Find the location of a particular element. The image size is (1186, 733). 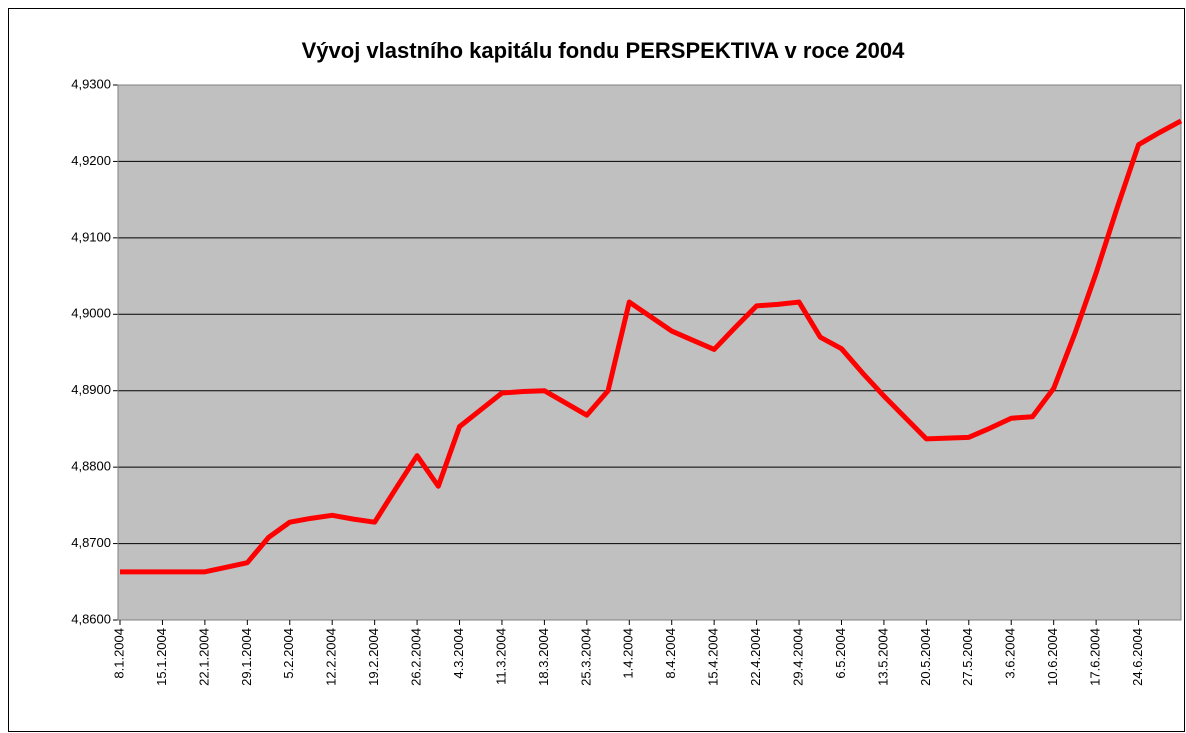

x-tick-label: 17.6.2004 is located at coordinates (1095, 657).